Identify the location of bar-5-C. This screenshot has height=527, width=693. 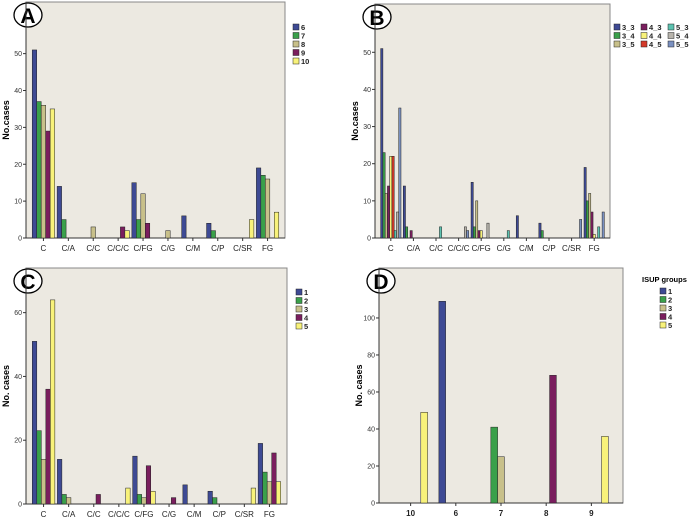
(53, 402).